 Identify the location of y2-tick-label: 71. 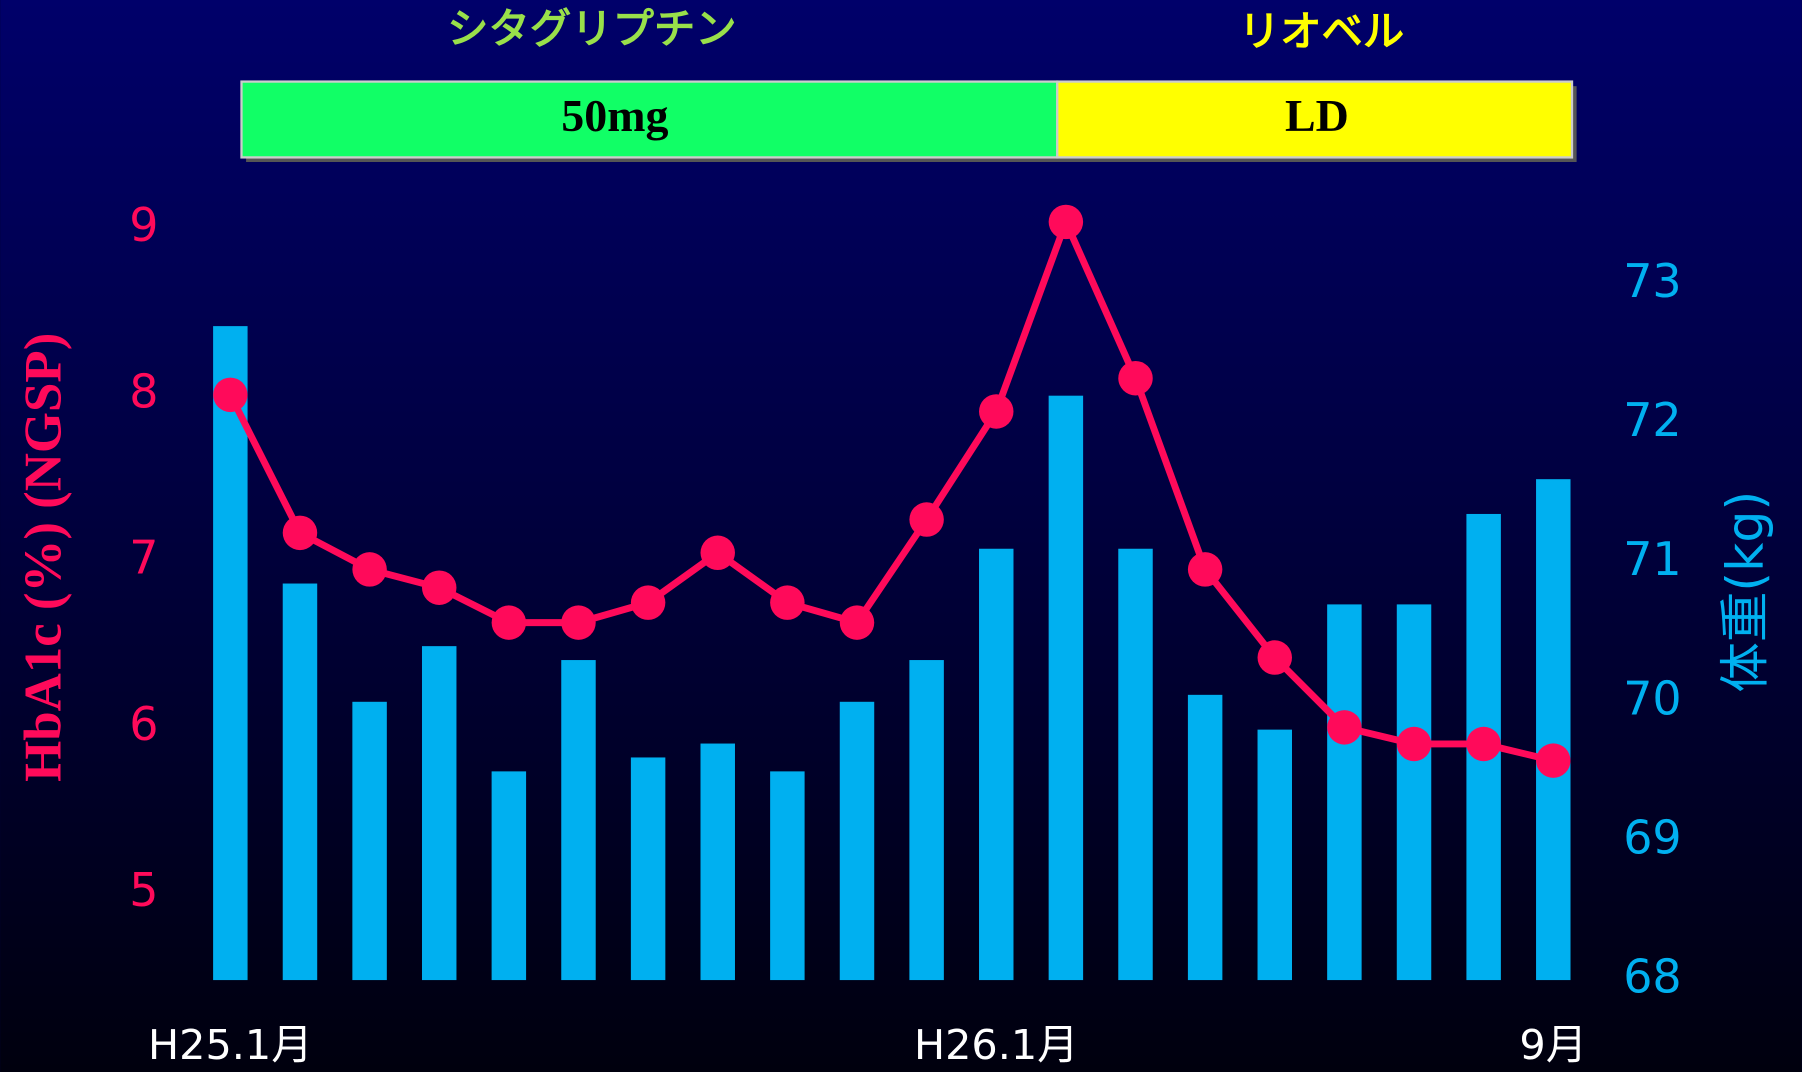
(1652, 559).